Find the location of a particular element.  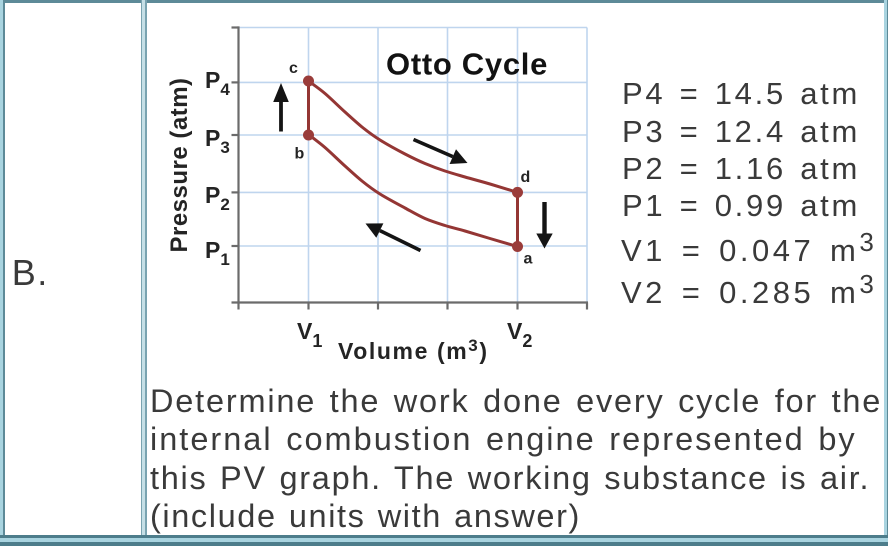

svg-text: c is located at coordinates (293, 68).